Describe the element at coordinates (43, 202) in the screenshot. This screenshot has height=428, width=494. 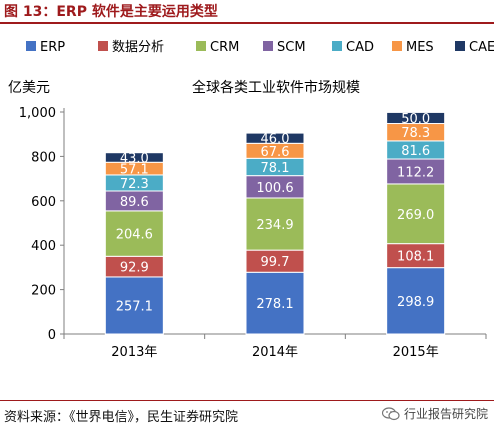
I see `y-tick-label-3: 600` at that location.